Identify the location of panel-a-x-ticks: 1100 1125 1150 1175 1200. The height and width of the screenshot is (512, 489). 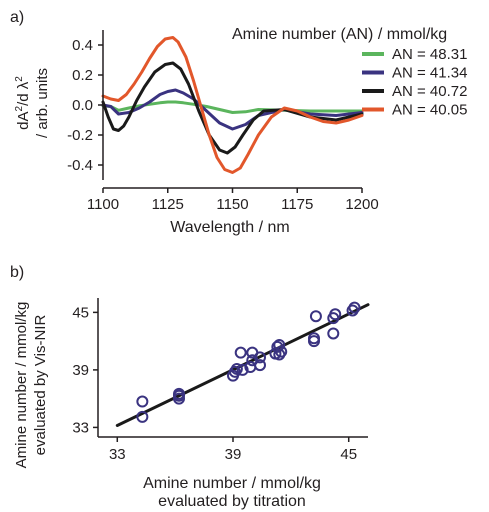
(233, 200).